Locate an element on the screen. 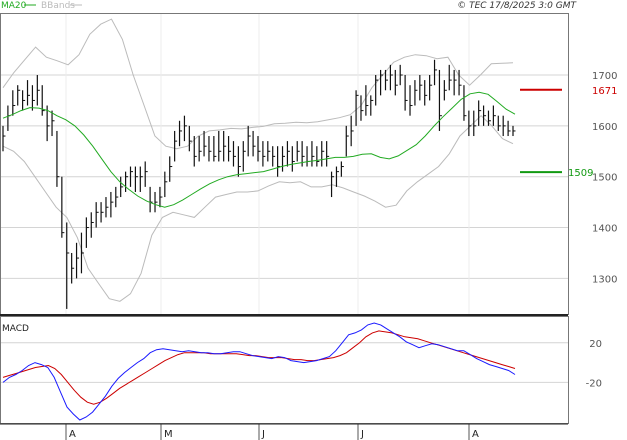 The image size is (627, 440). legend-bbands: BBands is located at coordinates (58, 6).